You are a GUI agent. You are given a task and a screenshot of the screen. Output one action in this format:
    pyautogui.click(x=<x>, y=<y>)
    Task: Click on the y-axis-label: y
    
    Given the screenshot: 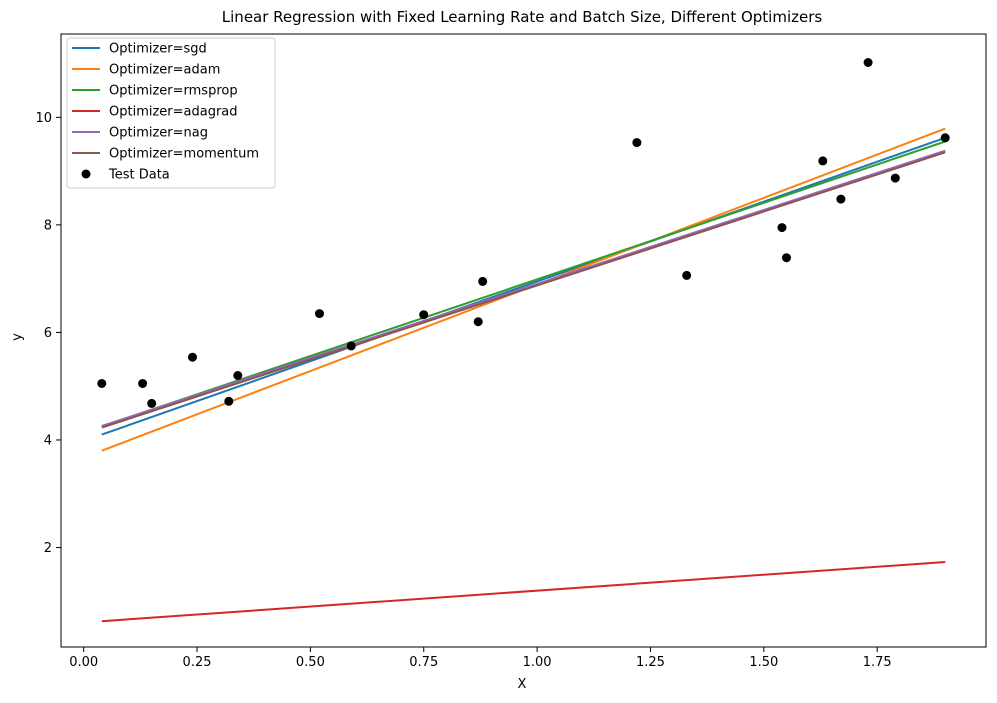 What is the action you would take?
    pyautogui.click(x=17, y=337)
    